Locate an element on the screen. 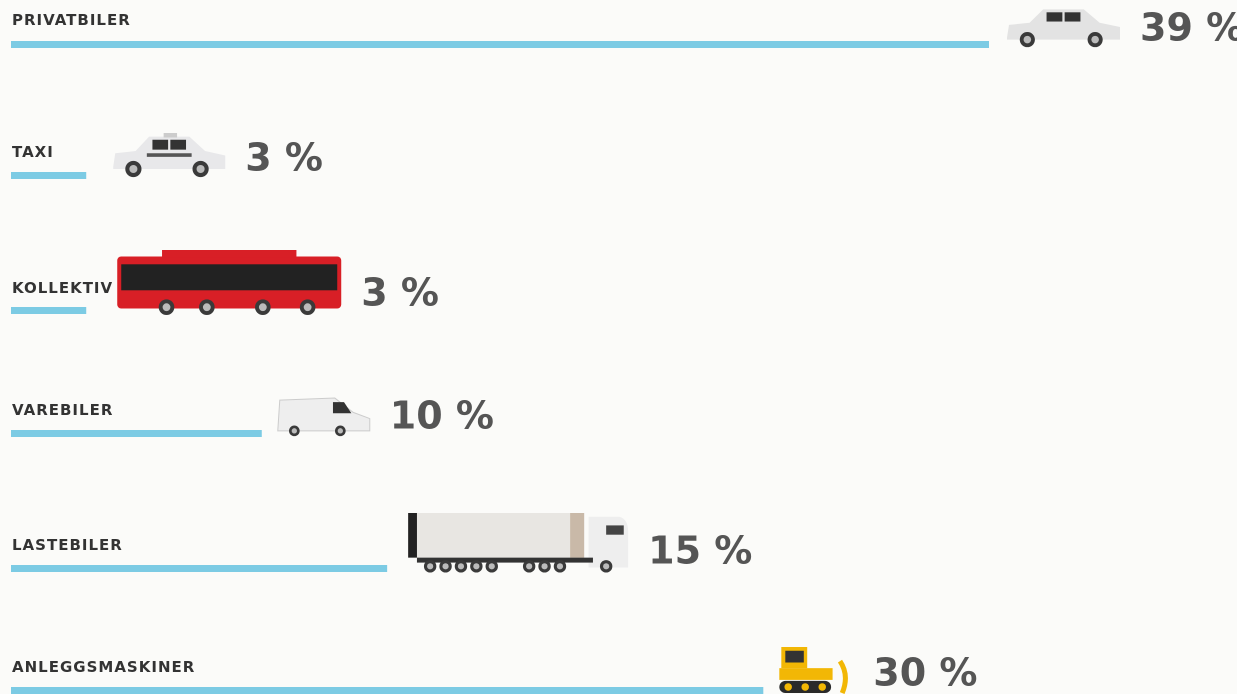 The width and height of the screenshot is (1237, 694). category-label: PRIVATBILER is located at coordinates (71, 20).